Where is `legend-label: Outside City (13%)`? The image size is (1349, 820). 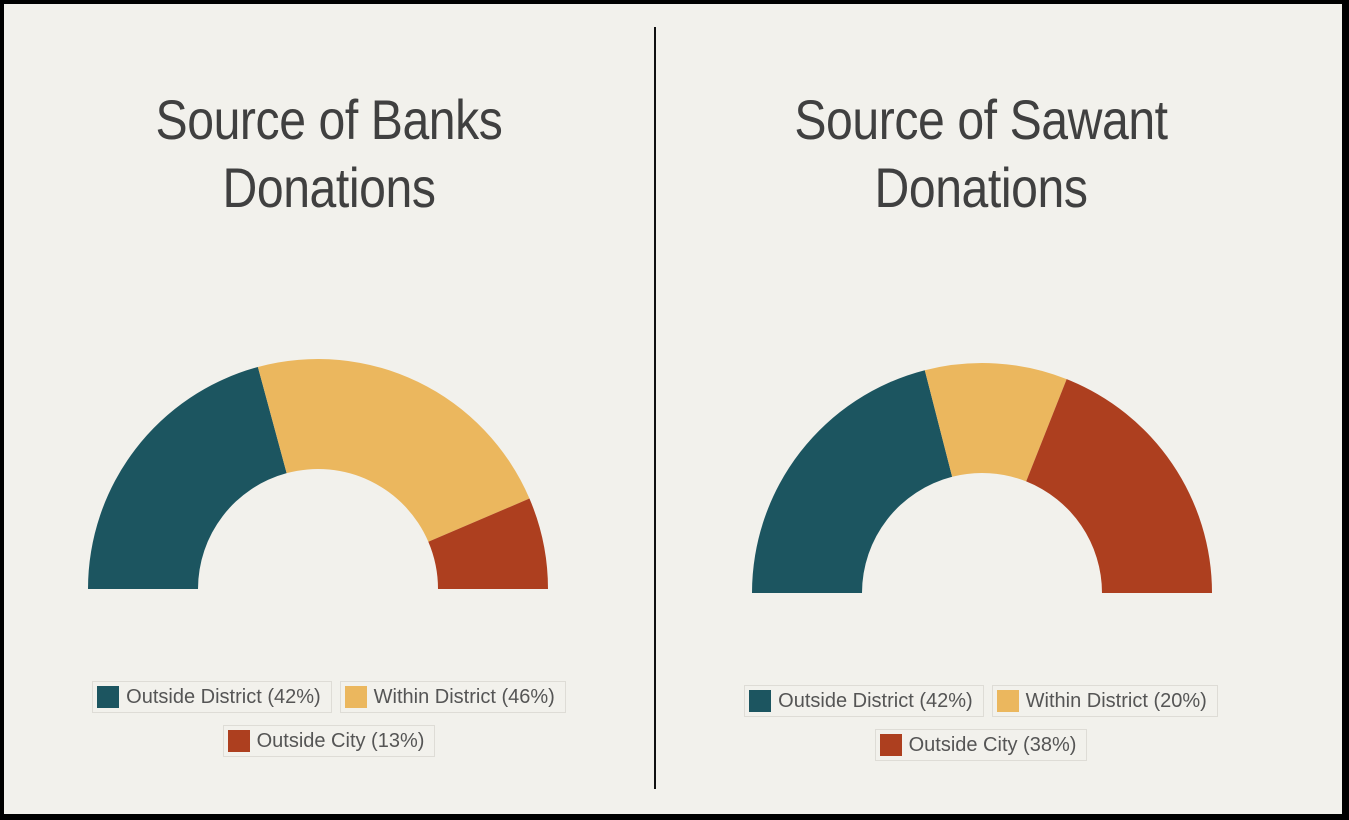 legend-label: Outside City (13%) is located at coordinates (340, 741).